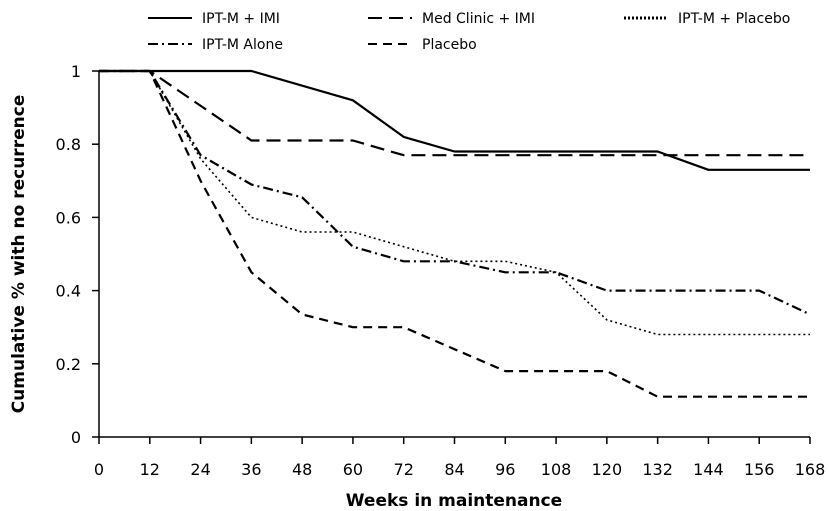 The image size is (829, 511). Describe the element at coordinates (404, 469) in the screenshot. I see `x-tick-label: 72` at that location.